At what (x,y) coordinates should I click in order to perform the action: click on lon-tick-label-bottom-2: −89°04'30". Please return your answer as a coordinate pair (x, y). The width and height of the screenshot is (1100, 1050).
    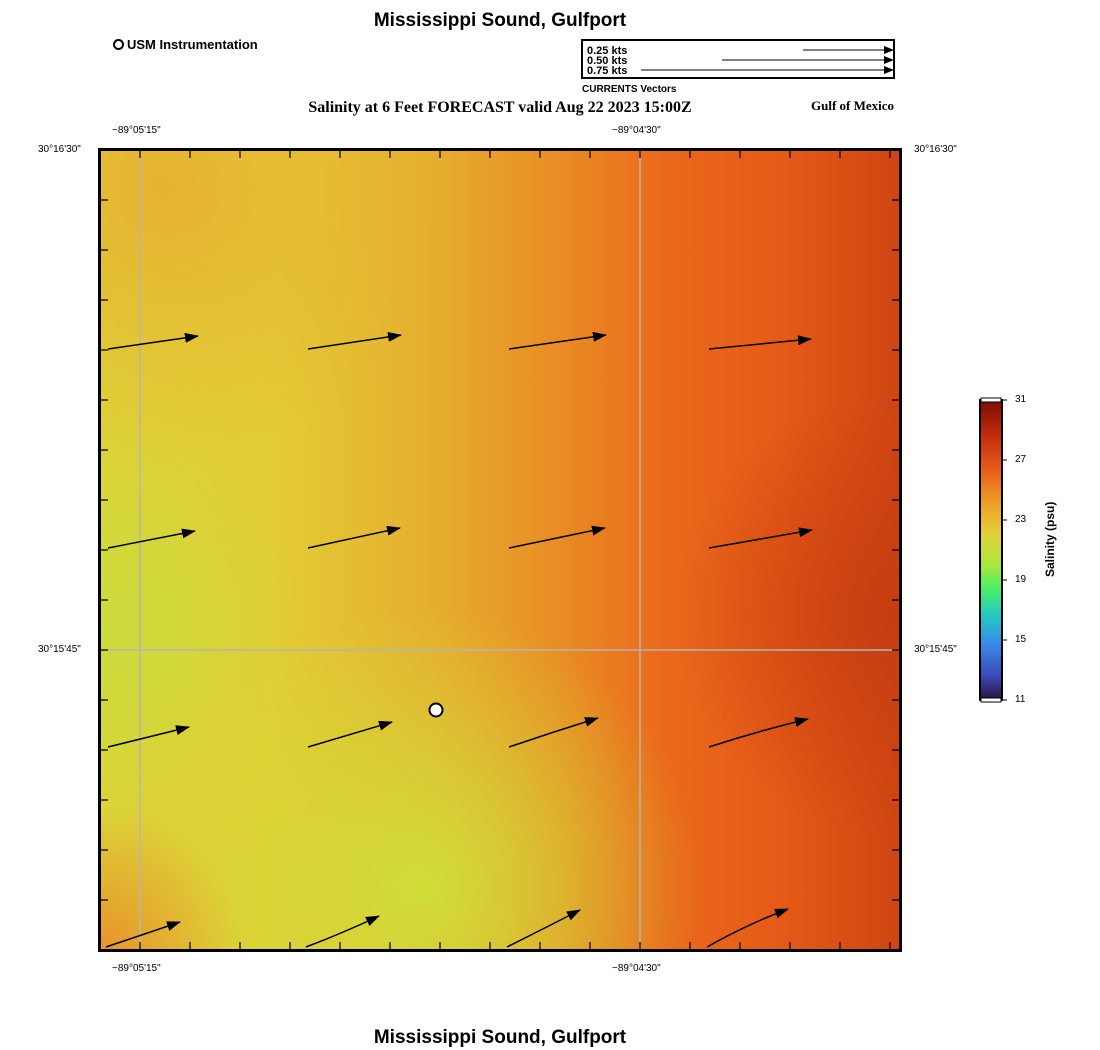
    Looking at the image, I should click on (636, 968).